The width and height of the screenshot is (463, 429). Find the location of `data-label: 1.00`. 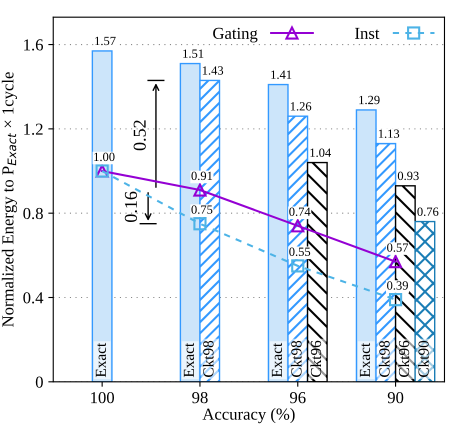

data-label: 1.00 is located at coordinates (104, 157).